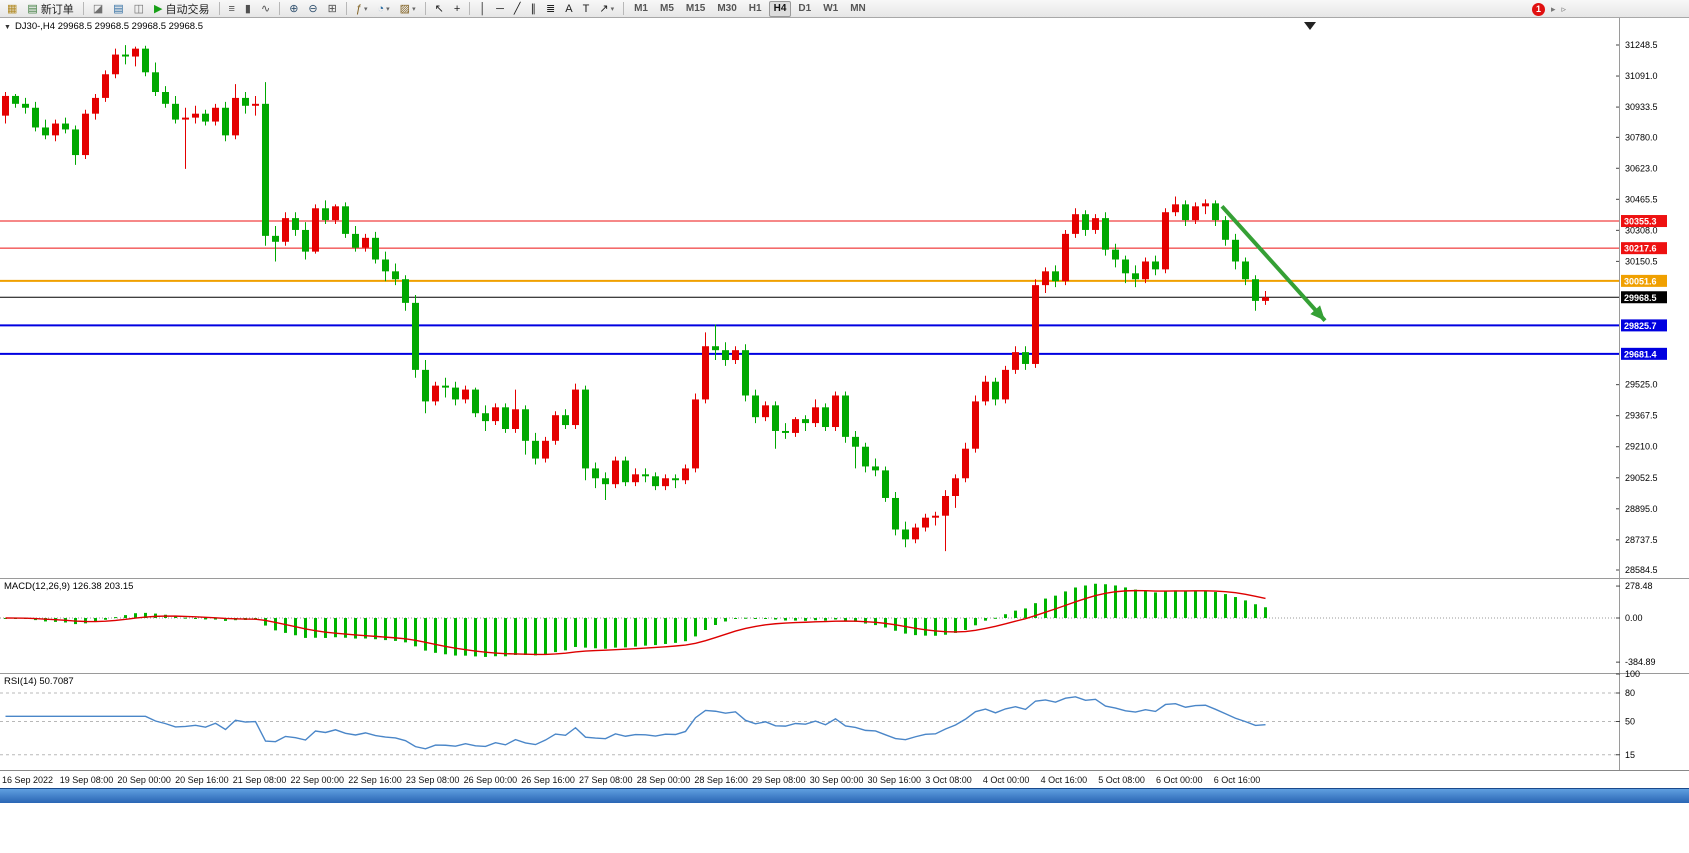 The width and height of the screenshot is (1689, 853). I want to click on zoom-in-icon-glyph: ⊕, so click(294, 8).